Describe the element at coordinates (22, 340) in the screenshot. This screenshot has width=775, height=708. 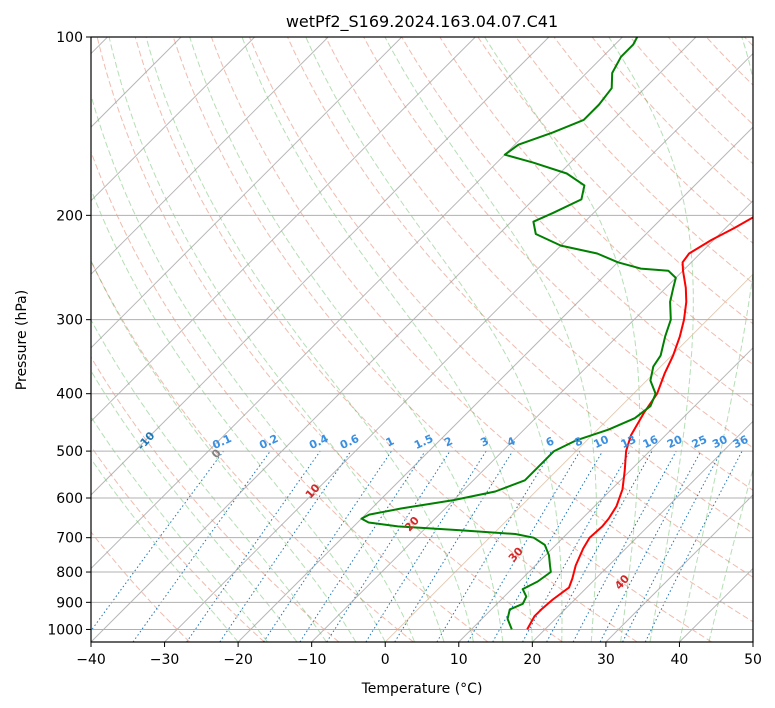
I see `y-axis-title: Pressure (hPa)` at that location.